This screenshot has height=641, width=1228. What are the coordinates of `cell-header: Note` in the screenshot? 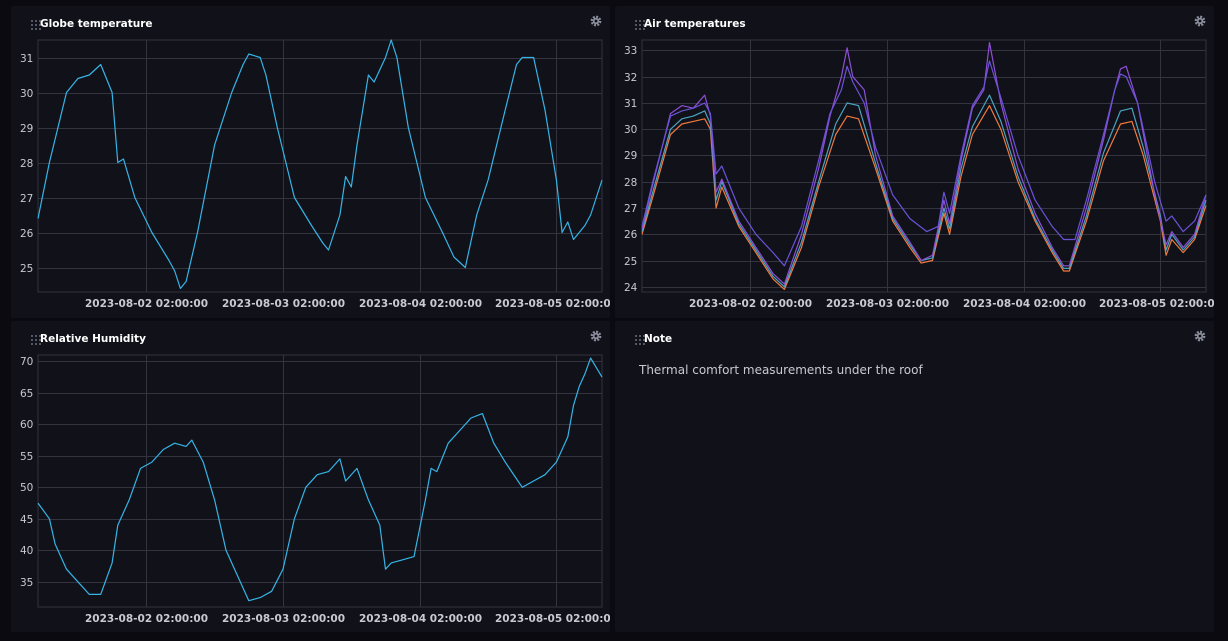 It's located at (914, 336).